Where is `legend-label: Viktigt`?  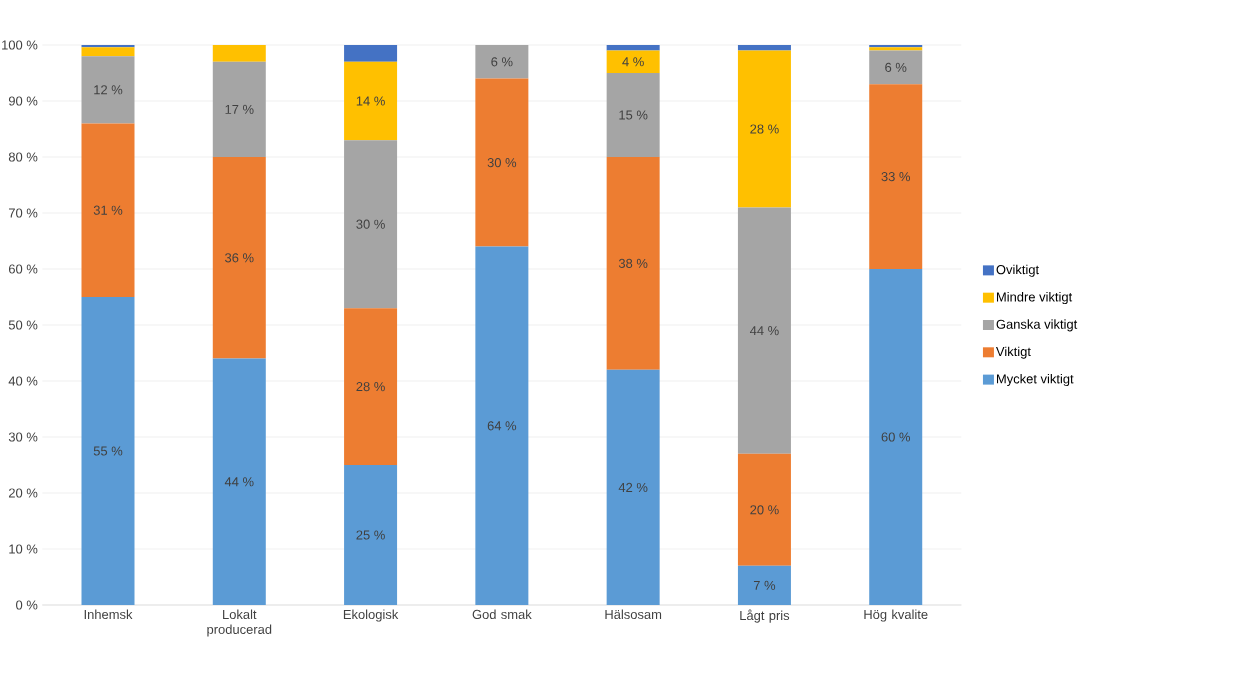 legend-label: Viktigt is located at coordinates (1013, 352).